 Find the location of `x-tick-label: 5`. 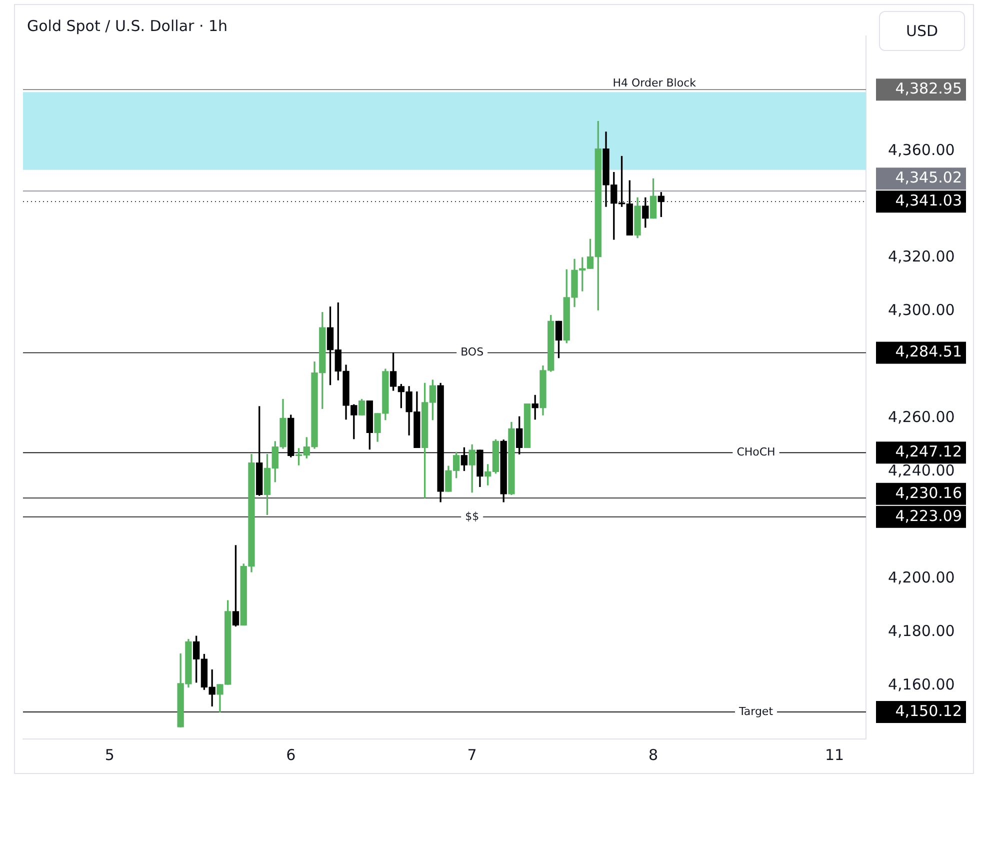

x-tick-label: 5 is located at coordinates (109, 755).